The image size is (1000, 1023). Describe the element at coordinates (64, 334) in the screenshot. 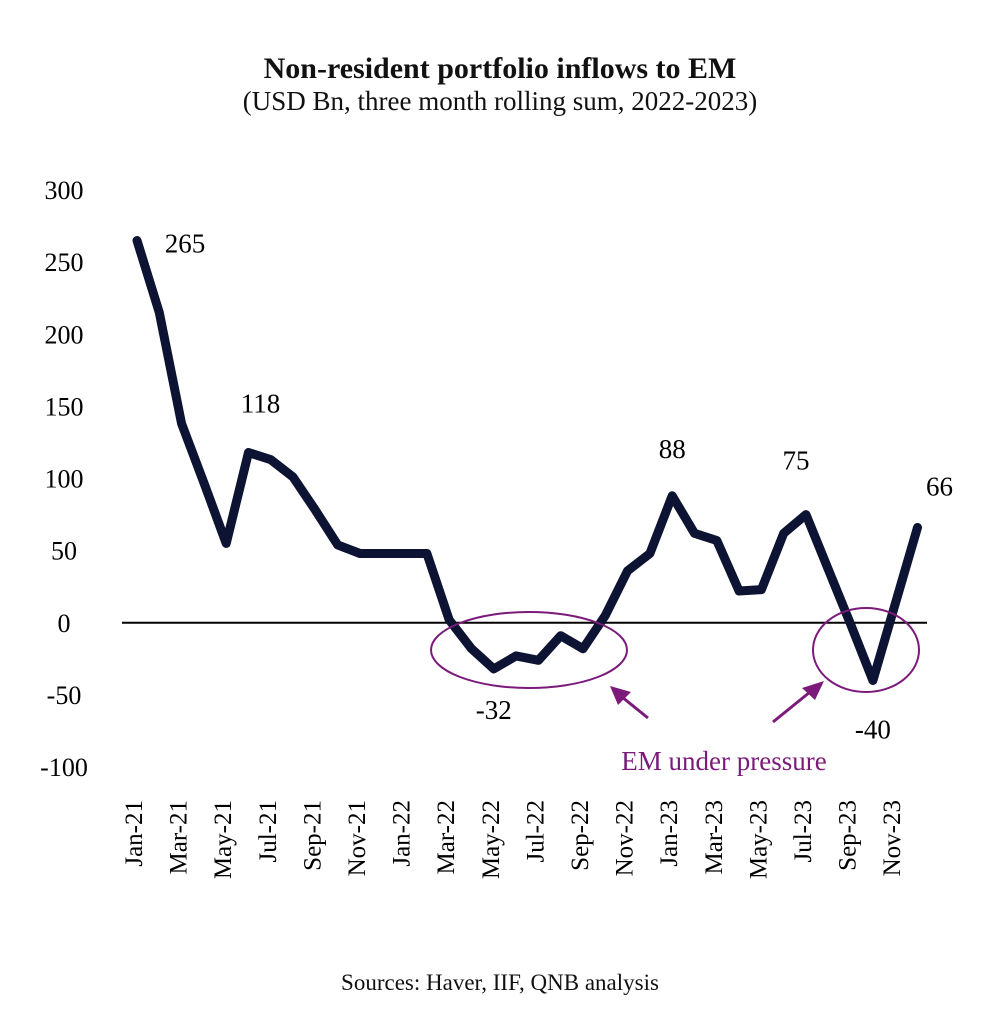

I see `y-tick-label: 200` at that location.